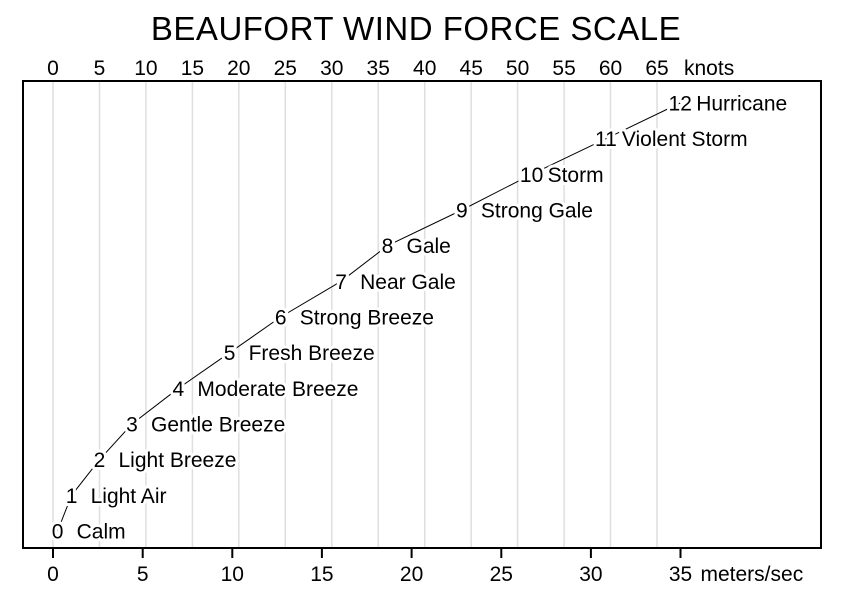 The image size is (843, 607). Describe the element at coordinates (590, 574) in the screenshot. I see `bottom-axis-tick-label-30: 30` at that location.